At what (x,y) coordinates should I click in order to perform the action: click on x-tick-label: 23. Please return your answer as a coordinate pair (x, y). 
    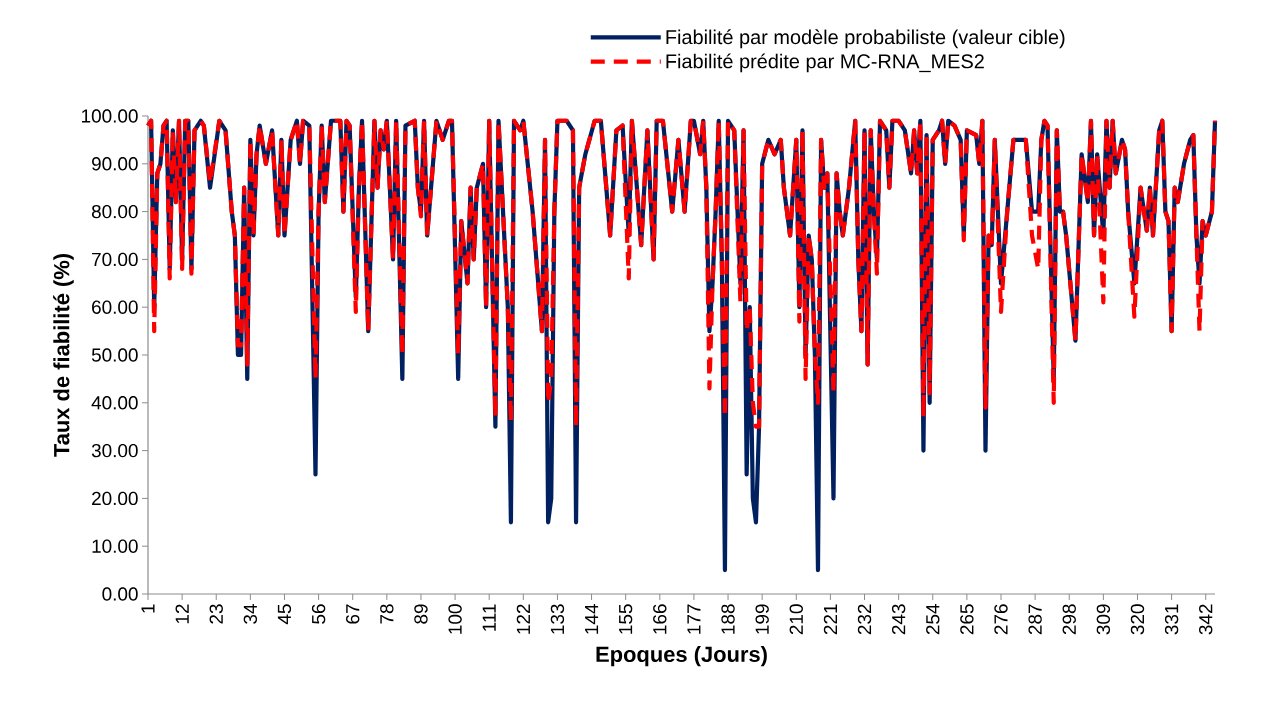
    Looking at the image, I should click on (216, 614).